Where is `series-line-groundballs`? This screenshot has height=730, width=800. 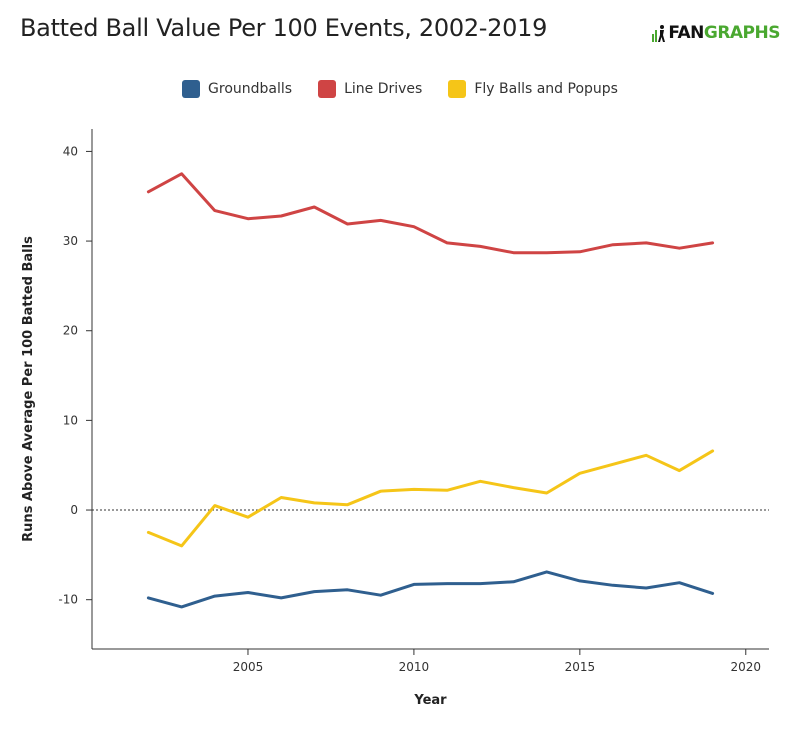 series-line-groundballs is located at coordinates (430, 589).